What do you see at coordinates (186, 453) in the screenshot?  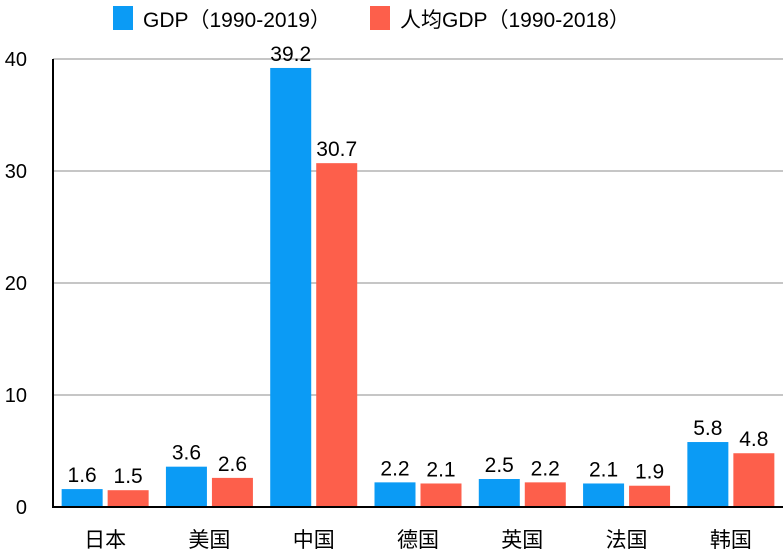 I see `data-label: 3.6` at bounding box center [186, 453].